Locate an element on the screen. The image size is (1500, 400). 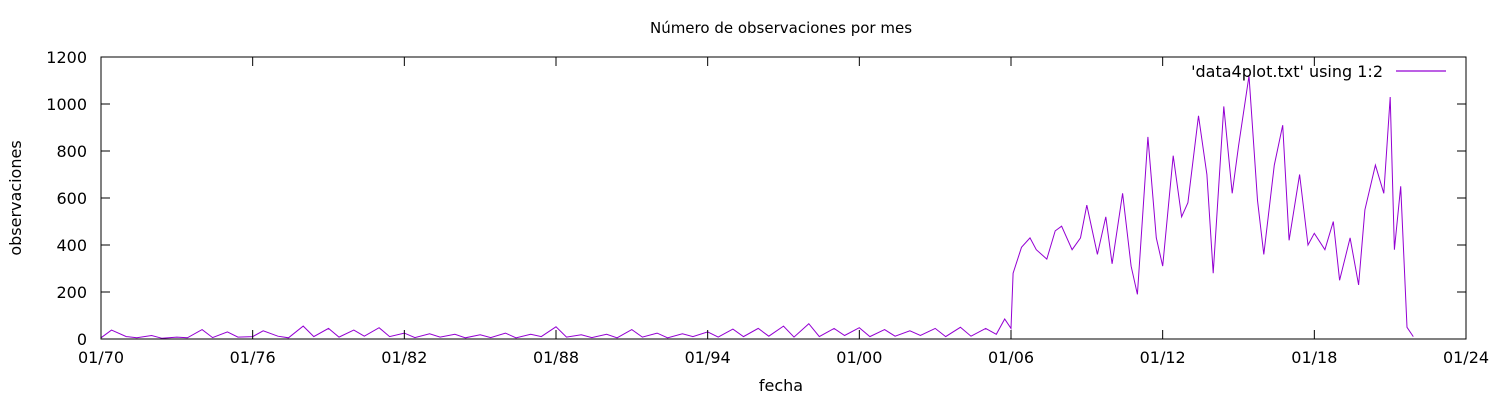
y-tick-label: 800 is located at coordinates (71, 151).